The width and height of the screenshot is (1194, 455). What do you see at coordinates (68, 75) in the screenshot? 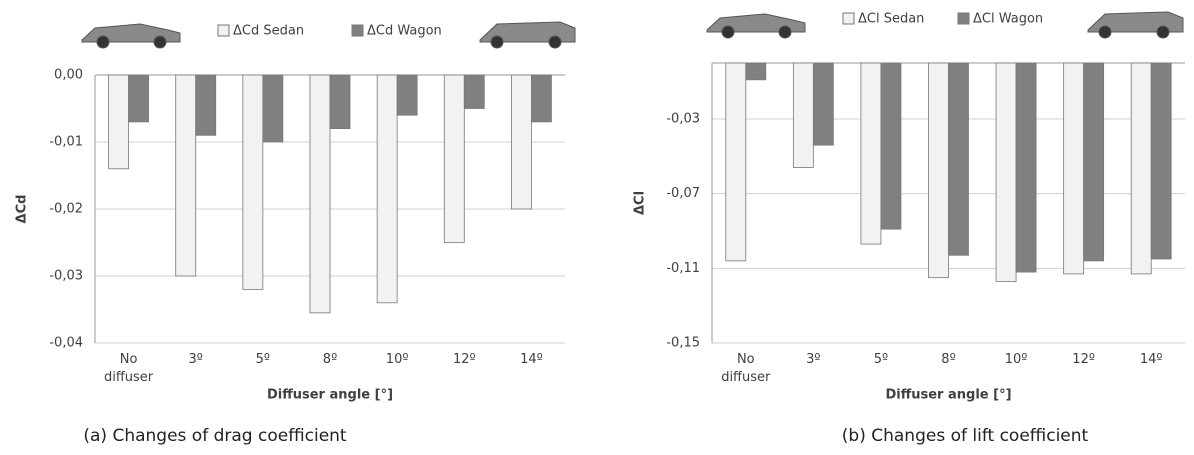
I see `y-tick-label: 0,00` at bounding box center [68, 75].